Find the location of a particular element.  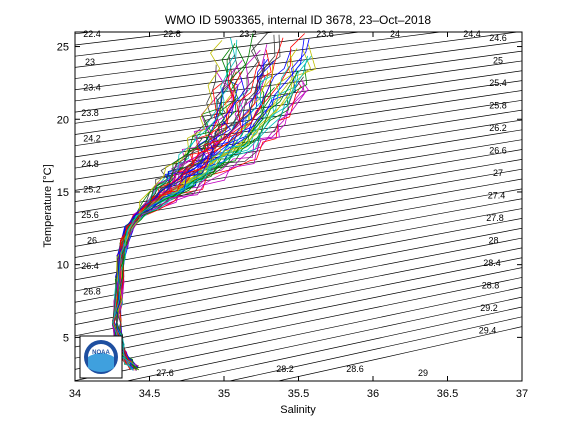

density-contour-label: 26.8 is located at coordinates (92, 292).